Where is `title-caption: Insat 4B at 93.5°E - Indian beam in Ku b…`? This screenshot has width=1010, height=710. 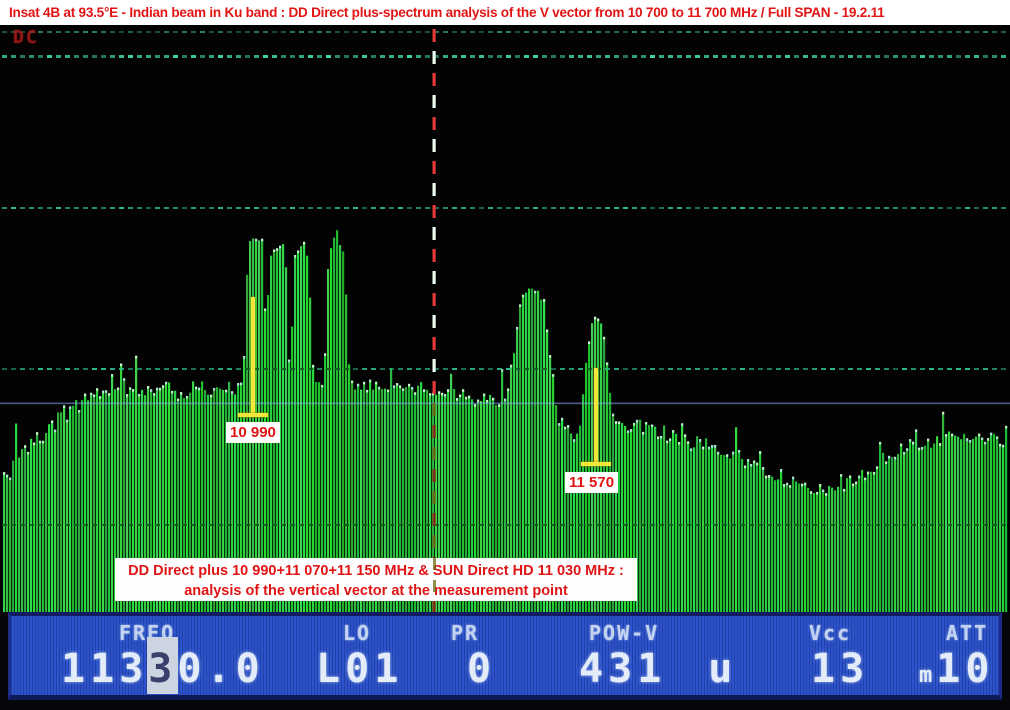
title-caption: Insat 4B at 93.5°E - Indian beam in Ku b… is located at coordinates (505, 12).